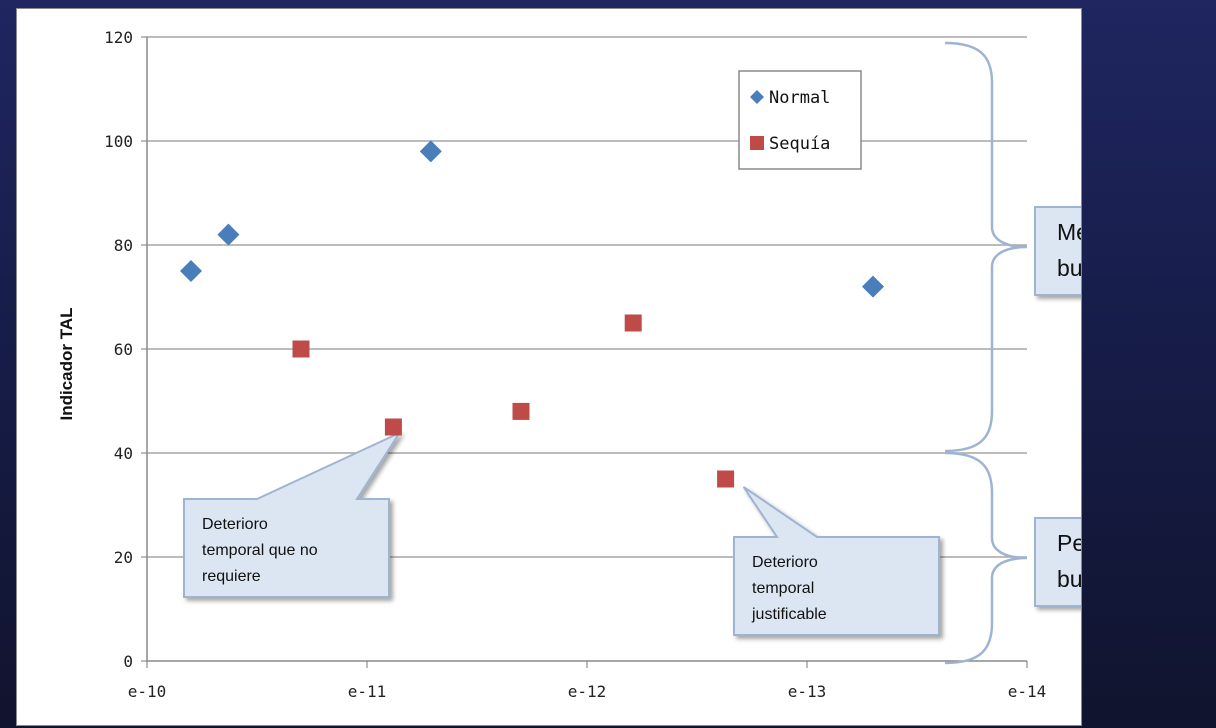  What do you see at coordinates (757, 143) in the screenshot?
I see `legend-marker-sequia` at bounding box center [757, 143].